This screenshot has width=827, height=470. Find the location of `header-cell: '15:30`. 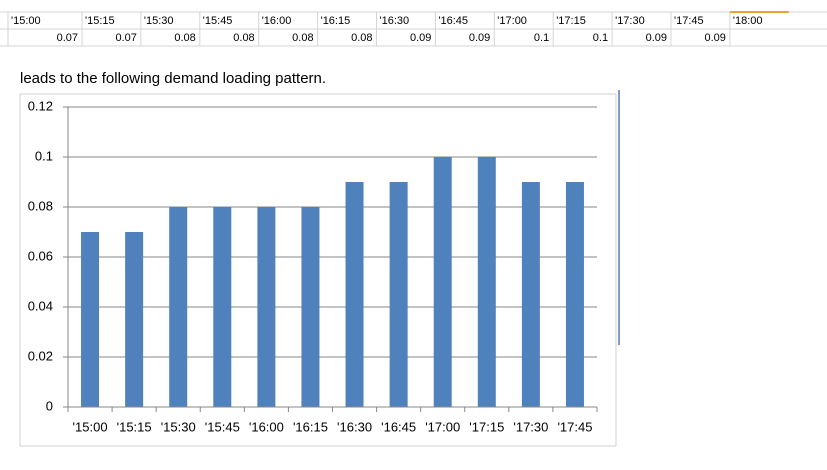

header-cell: '15:30 is located at coordinates (159, 21).